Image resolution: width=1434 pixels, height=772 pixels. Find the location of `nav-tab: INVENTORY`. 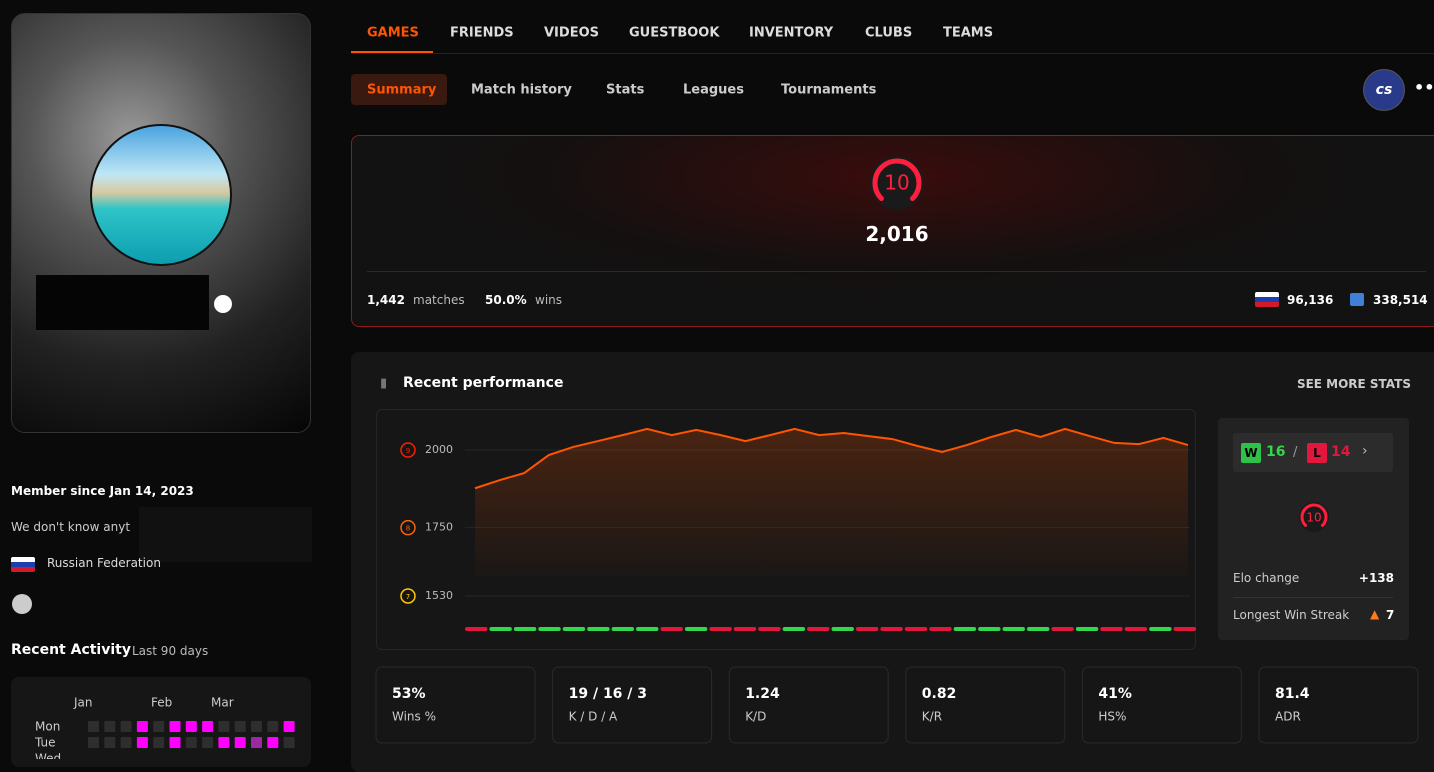

nav-tab: INVENTORY is located at coordinates (791, 33).